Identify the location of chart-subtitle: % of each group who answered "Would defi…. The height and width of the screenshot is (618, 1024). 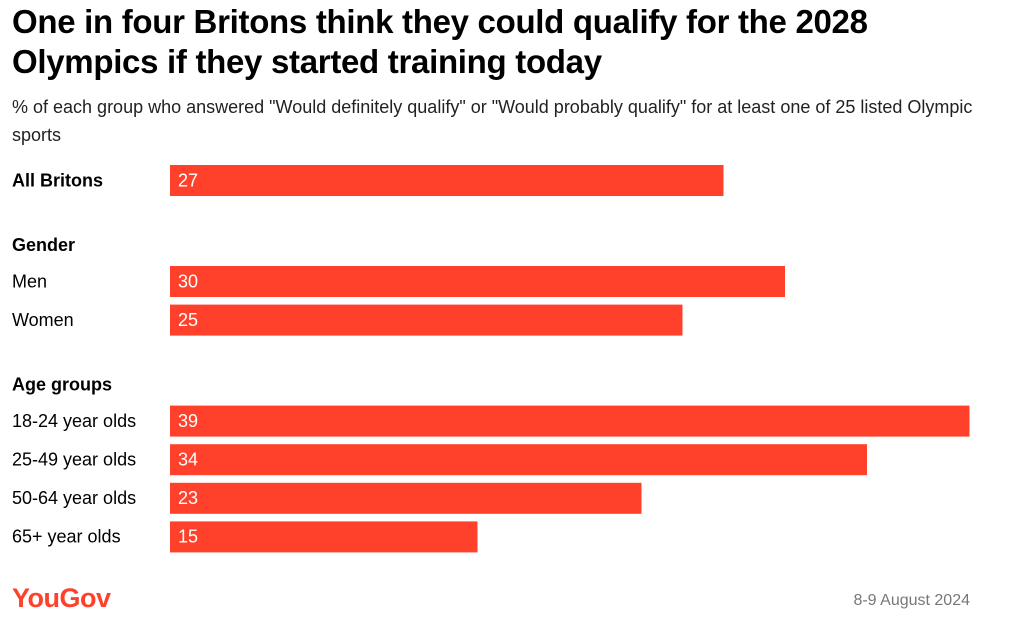
(492, 121).